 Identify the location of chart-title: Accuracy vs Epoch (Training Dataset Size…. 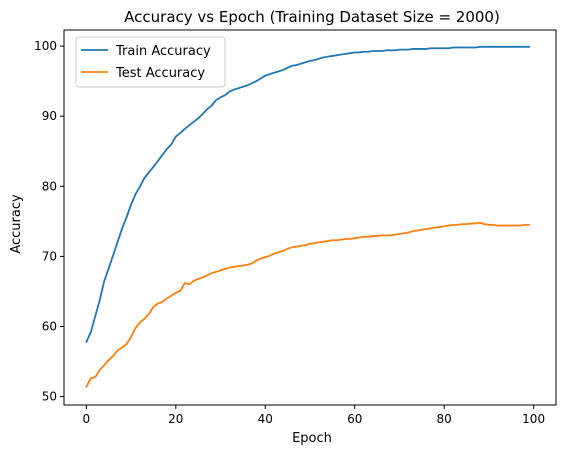
(312, 17).